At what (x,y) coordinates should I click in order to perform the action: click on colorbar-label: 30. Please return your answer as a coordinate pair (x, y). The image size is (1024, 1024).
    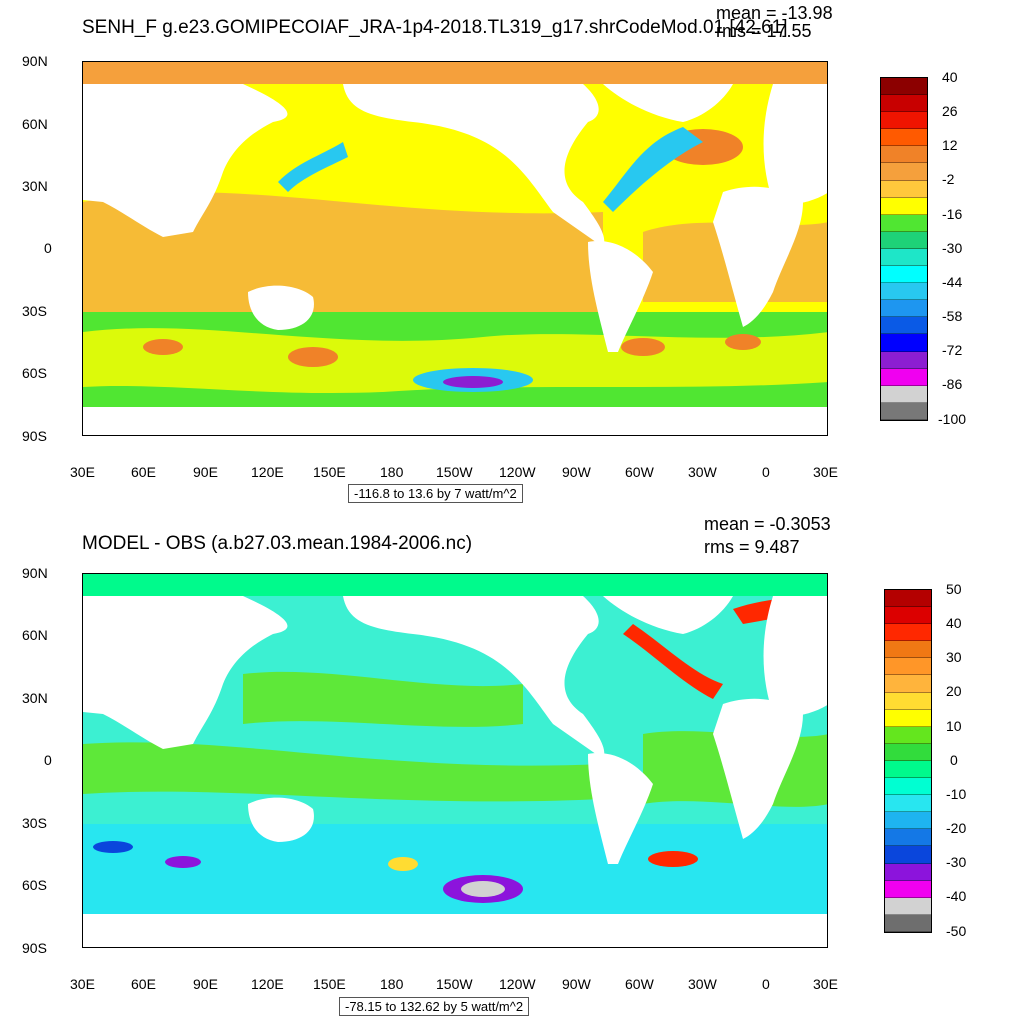
    Looking at the image, I should click on (954, 657).